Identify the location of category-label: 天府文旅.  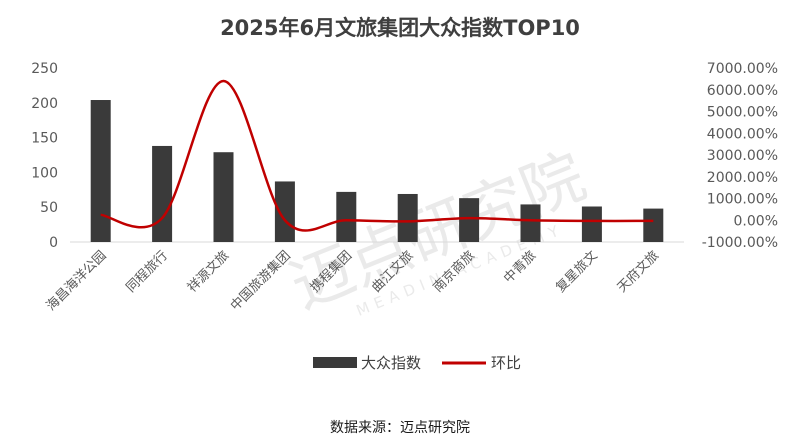
(638, 271).